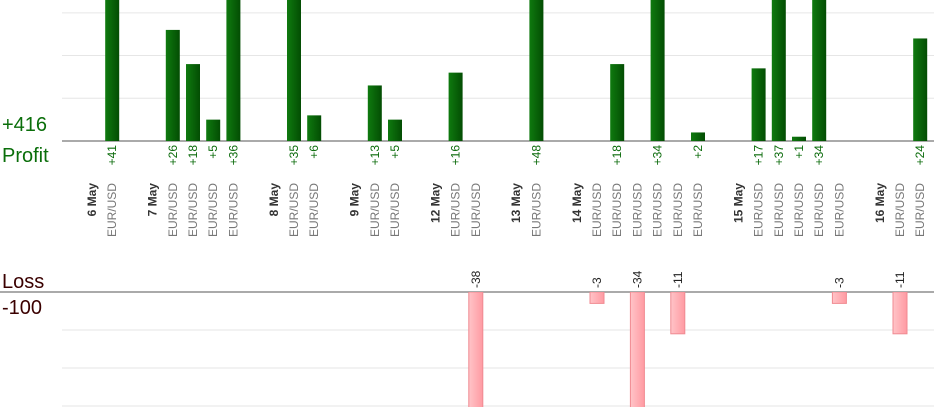  Describe the element at coordinates (153, 200) in the screenshot. I see `date-label: 7 May` at that location.